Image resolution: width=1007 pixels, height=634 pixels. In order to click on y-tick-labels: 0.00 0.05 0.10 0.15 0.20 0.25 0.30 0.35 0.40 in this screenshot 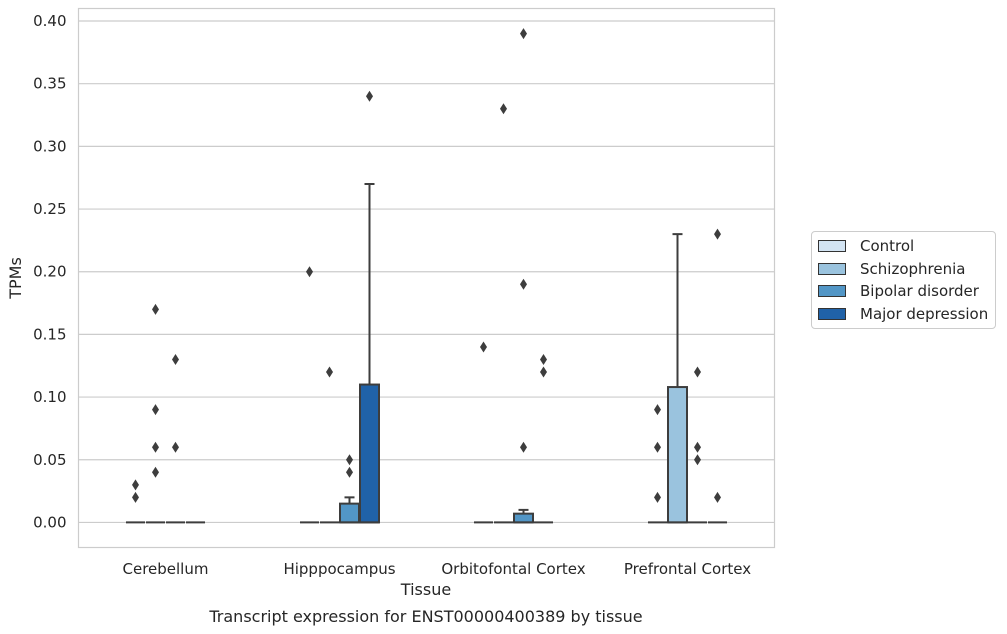, I will do `click(49, 271)`.